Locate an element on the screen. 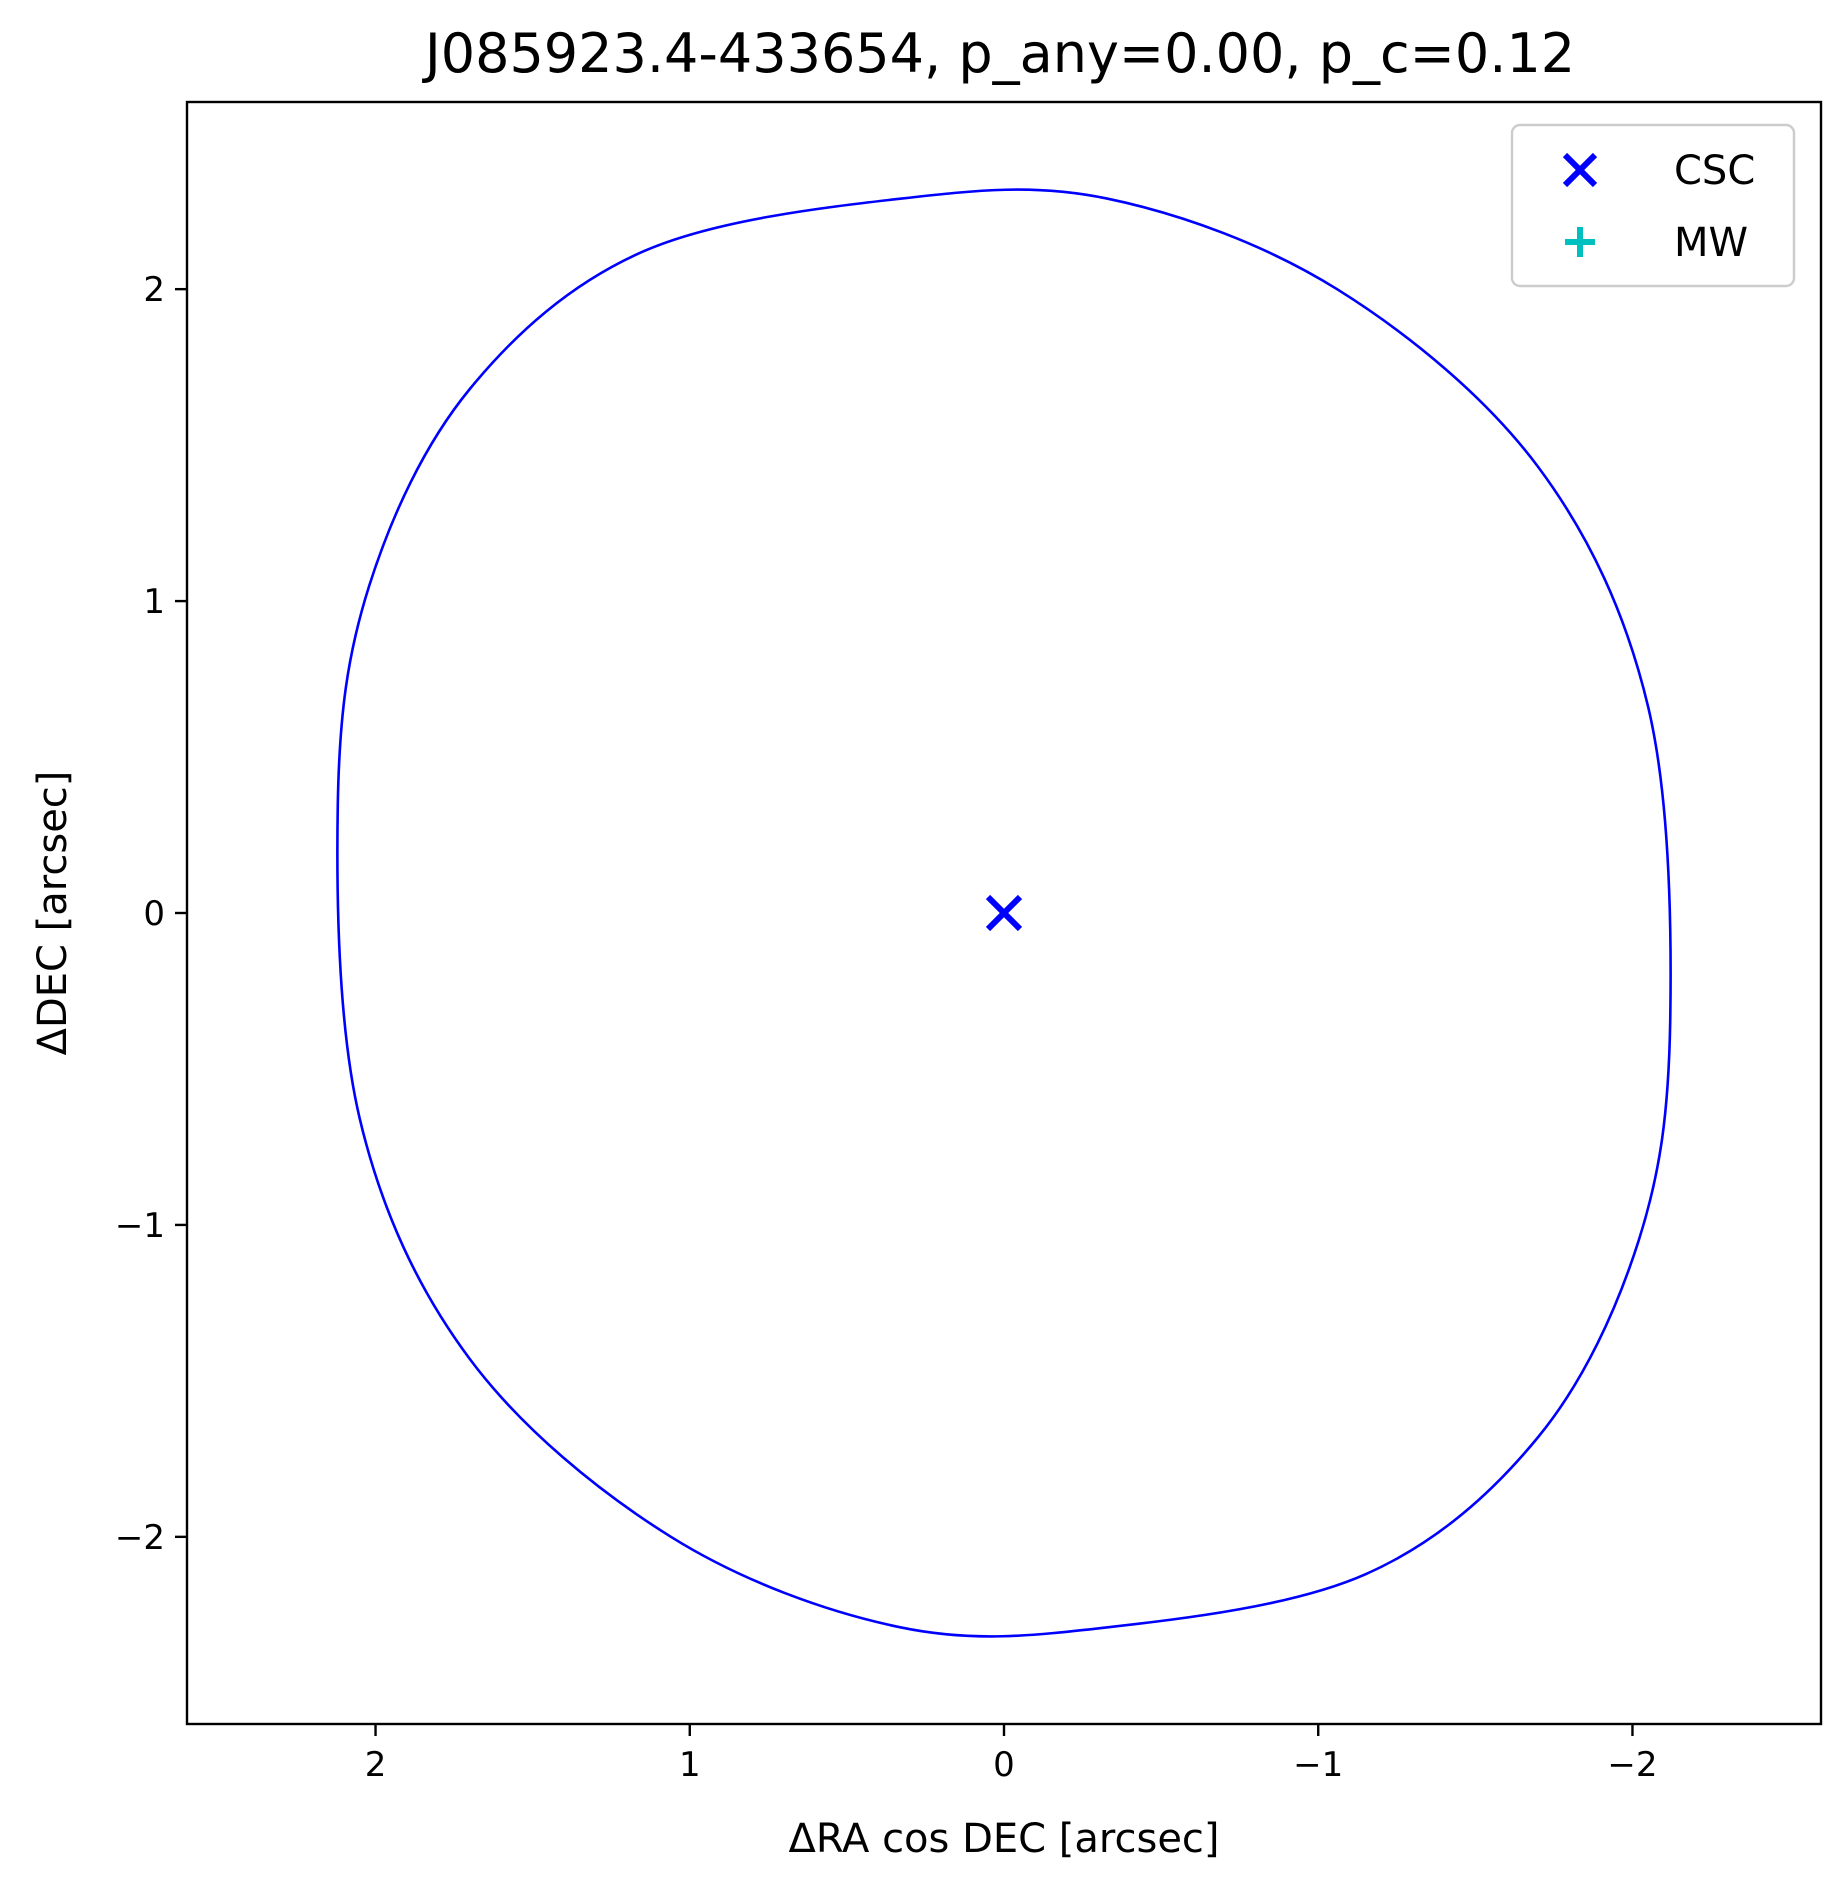 Image resolution: width=1843 pixels, height=1884 pixels. legend-label-mw: MW is located at coordinates (1711, 243).